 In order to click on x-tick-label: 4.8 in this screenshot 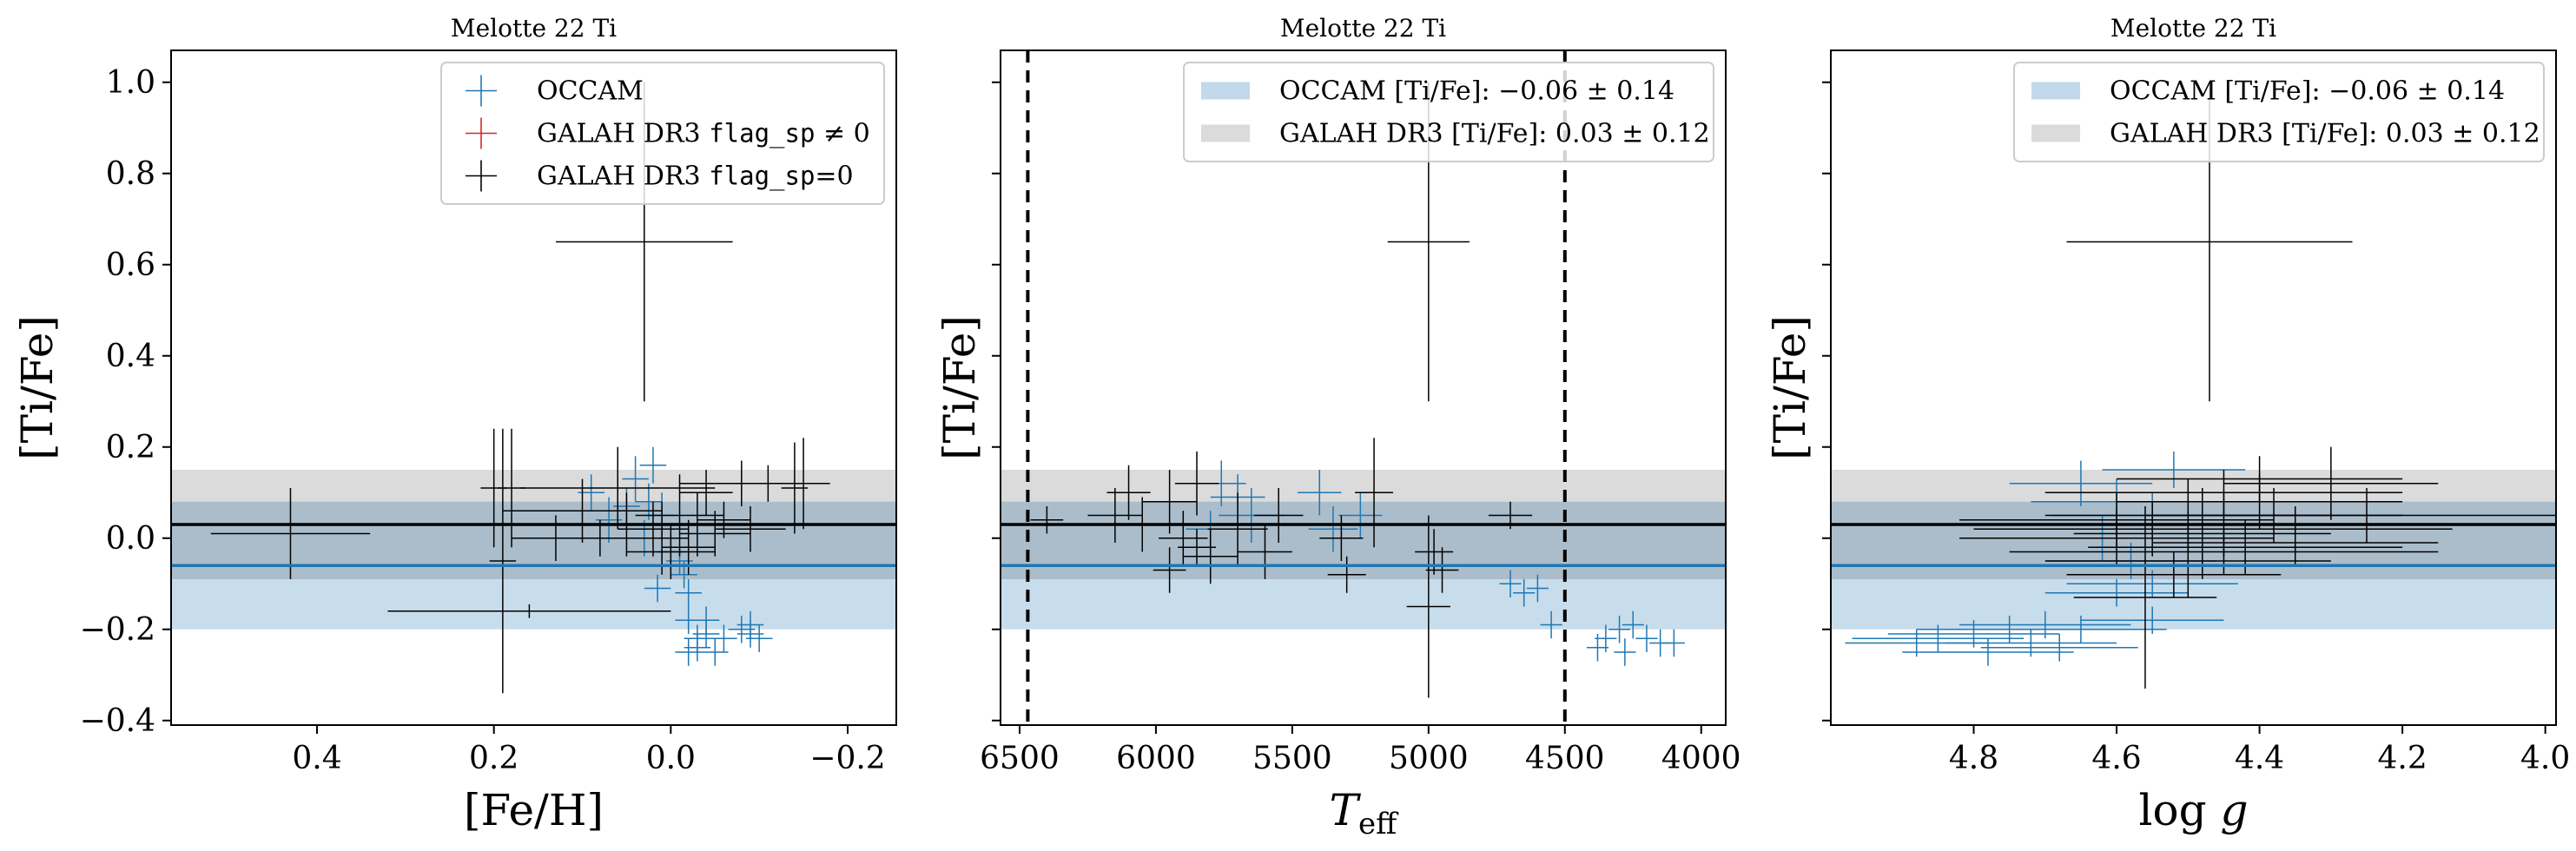, I will do `click(1974, 758)`.